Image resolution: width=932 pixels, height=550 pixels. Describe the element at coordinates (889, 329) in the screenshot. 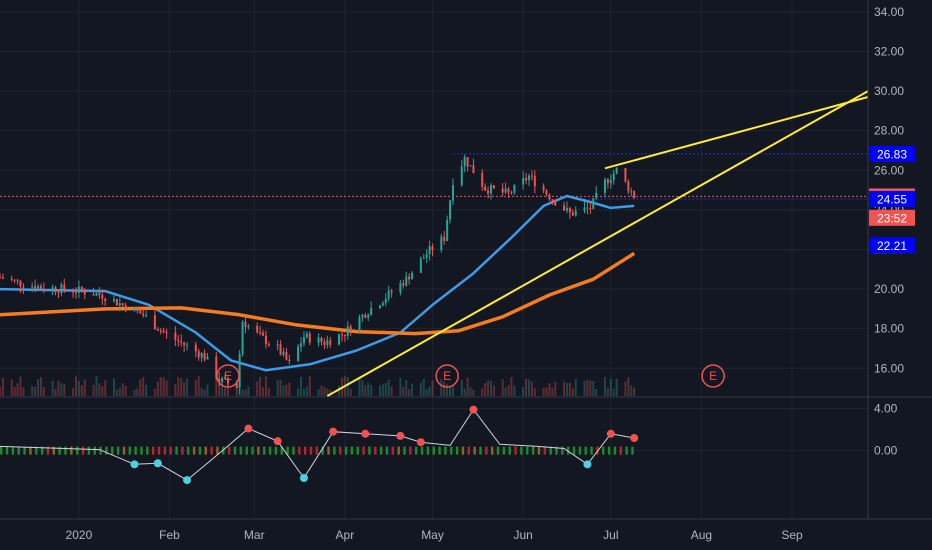

I see `price-tick-label: 18.00` at that location.